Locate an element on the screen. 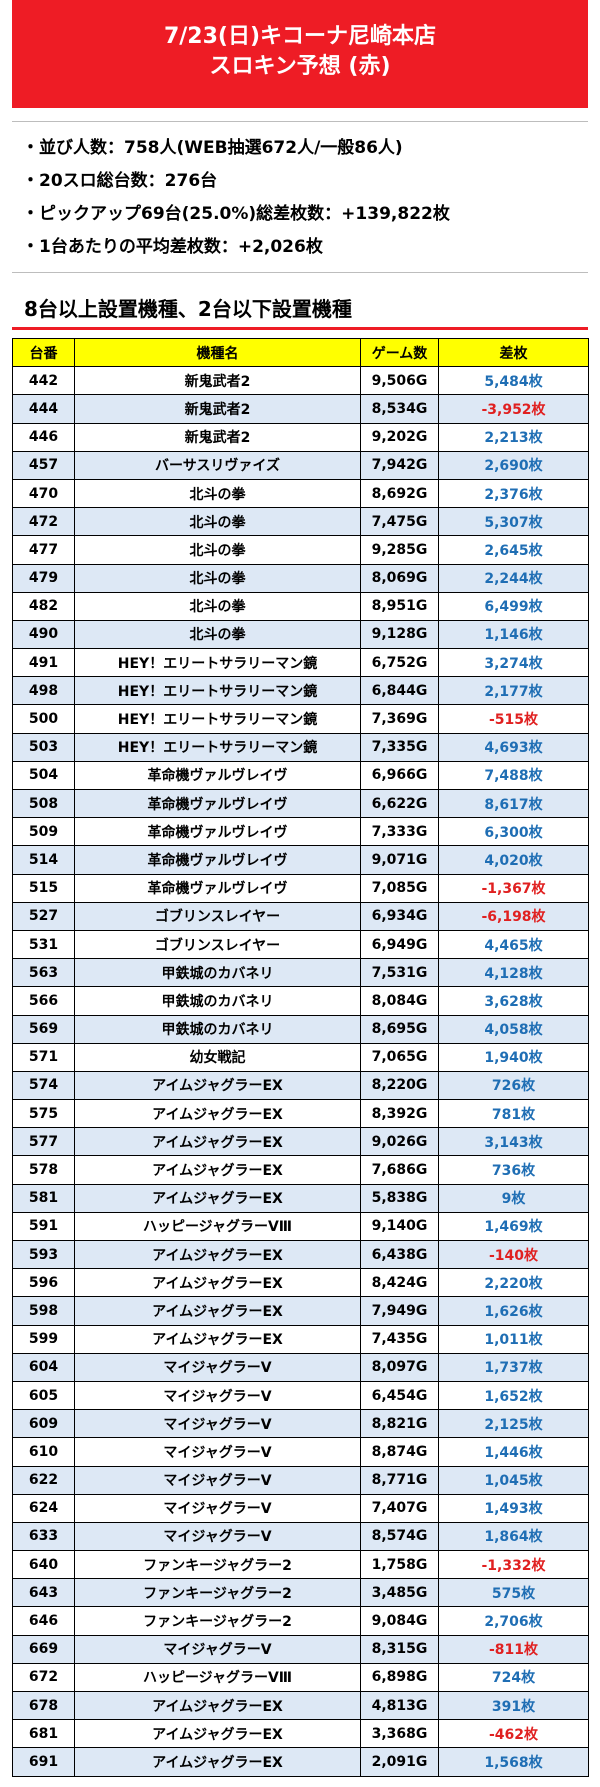 Image resolution: width=600 pixels, height=1787 pixels. games-cell: 7,531G is located at coordinates (399, 973).